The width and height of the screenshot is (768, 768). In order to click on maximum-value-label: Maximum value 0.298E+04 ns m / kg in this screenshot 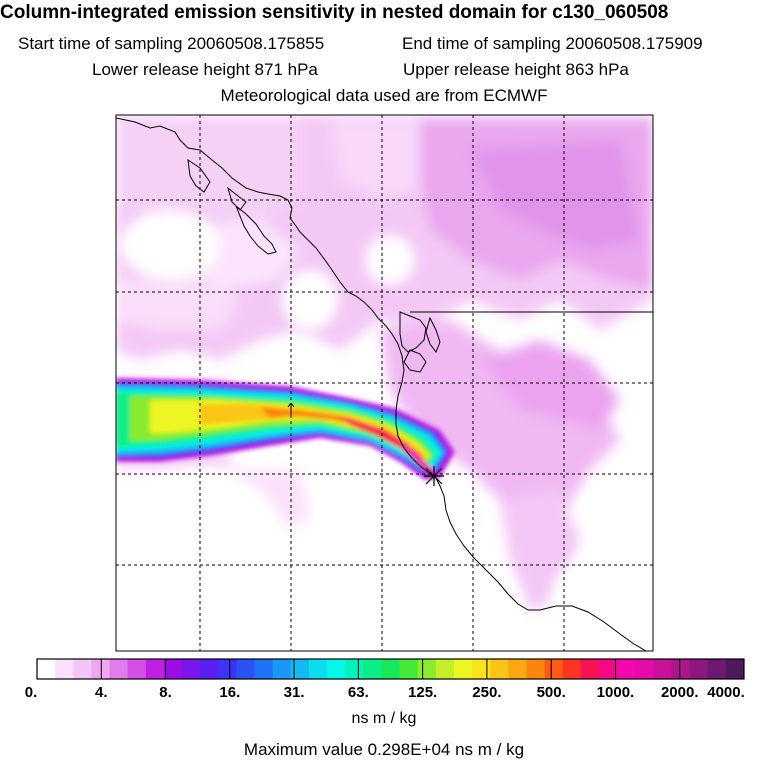, I will do `click(384, 749)`.